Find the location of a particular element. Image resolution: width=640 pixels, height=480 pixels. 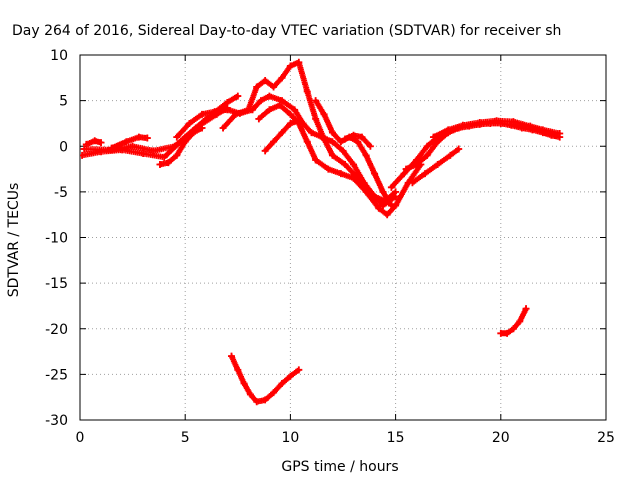

y-tick-label: -25 is located at coordinates (56, 375).